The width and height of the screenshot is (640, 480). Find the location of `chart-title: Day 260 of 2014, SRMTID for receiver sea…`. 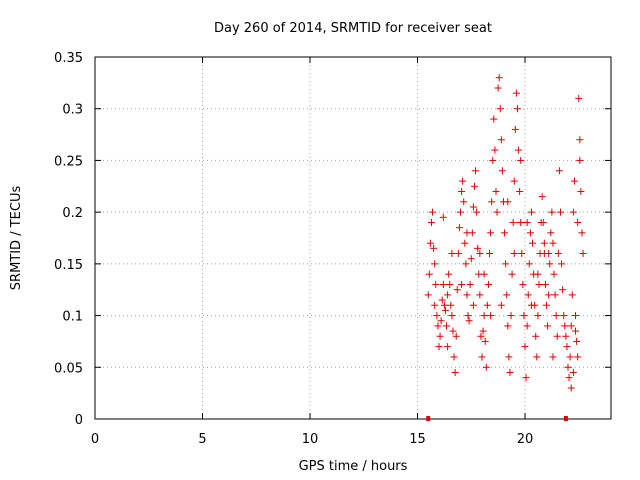

chart-title: Day 260 of 2014, SRMTID for receiver sea… is located at coordinates (353, 28).